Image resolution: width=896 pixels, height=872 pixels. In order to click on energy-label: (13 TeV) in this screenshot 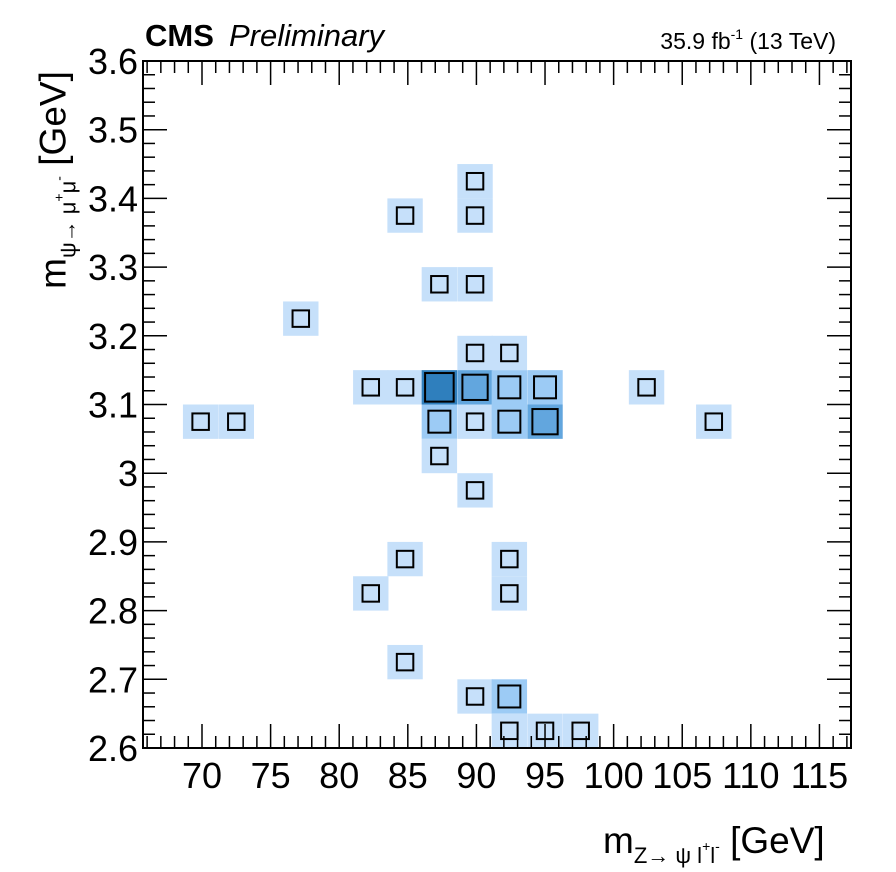, I will do `click(792, 41)`.